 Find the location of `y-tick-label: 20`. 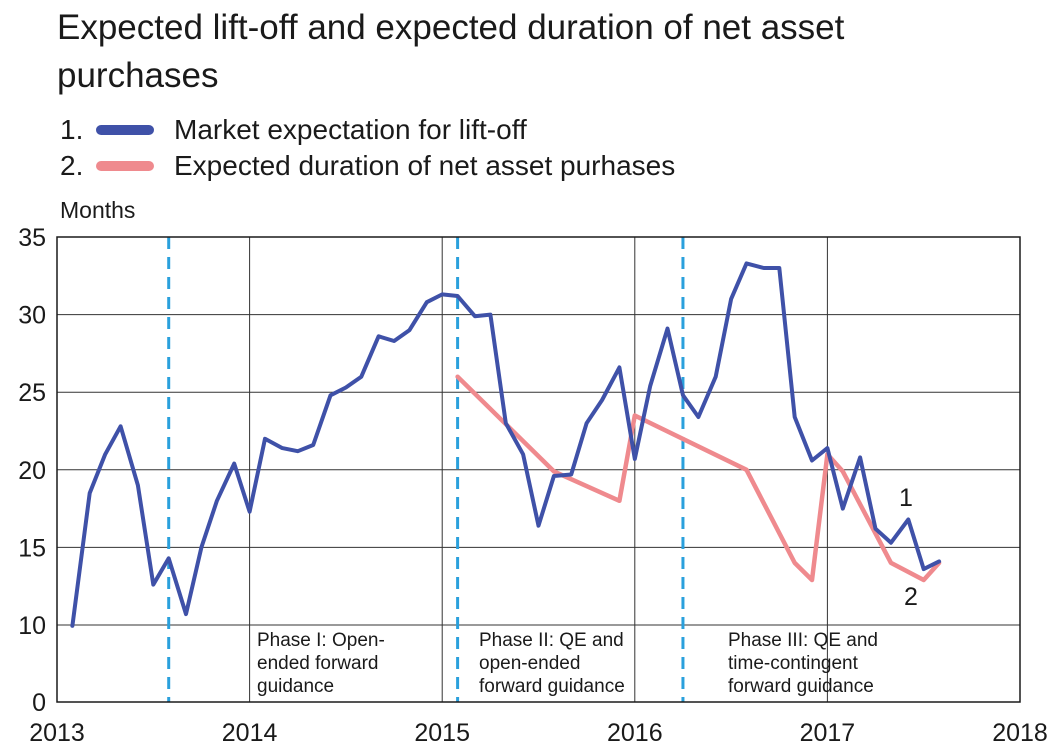

y-tick-label: 20 is located at coordinates (32, 471).